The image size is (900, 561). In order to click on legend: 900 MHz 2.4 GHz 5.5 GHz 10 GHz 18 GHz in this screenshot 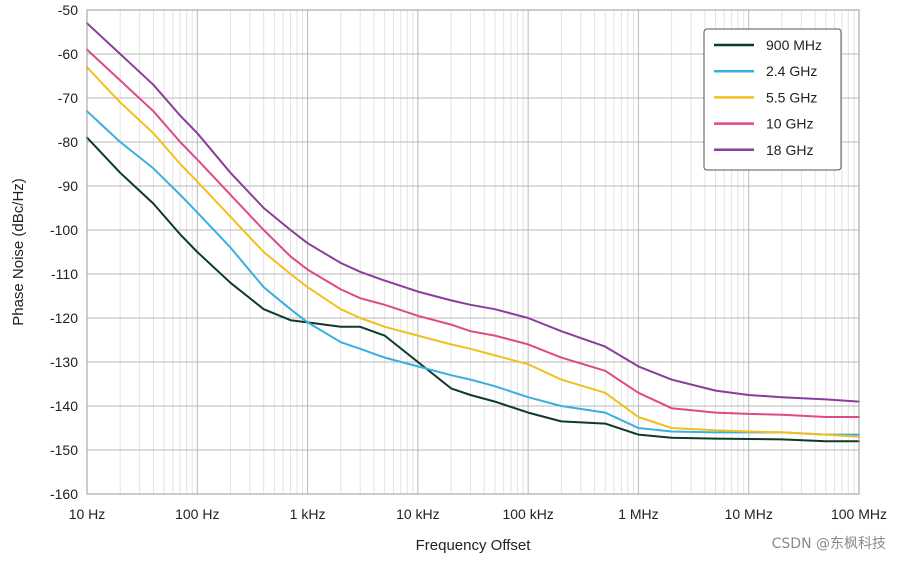, I will do `click(772, 99)`.